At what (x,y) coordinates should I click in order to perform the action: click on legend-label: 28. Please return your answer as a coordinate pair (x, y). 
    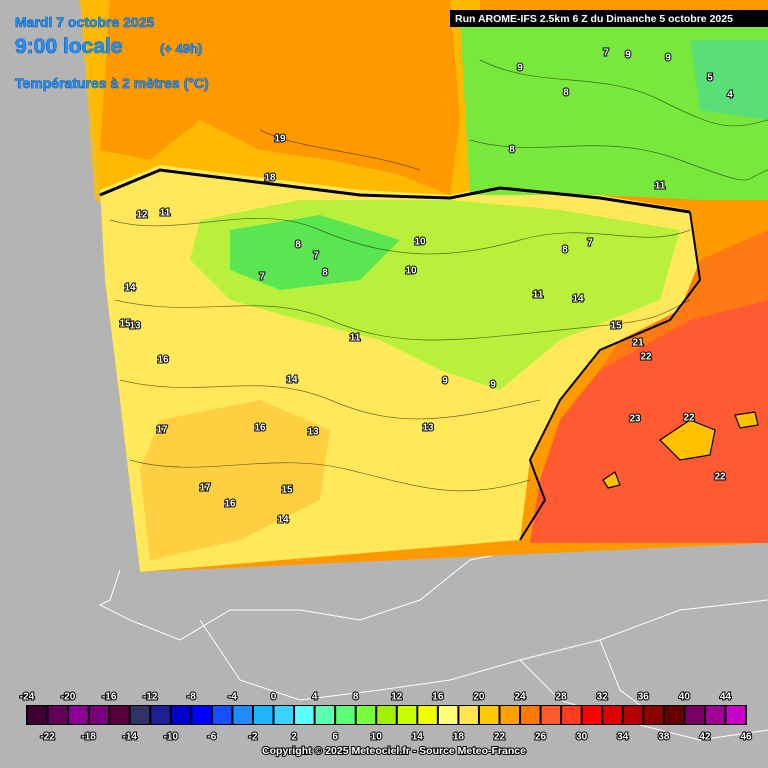
    Looking at the image, I should click on (562, 697).